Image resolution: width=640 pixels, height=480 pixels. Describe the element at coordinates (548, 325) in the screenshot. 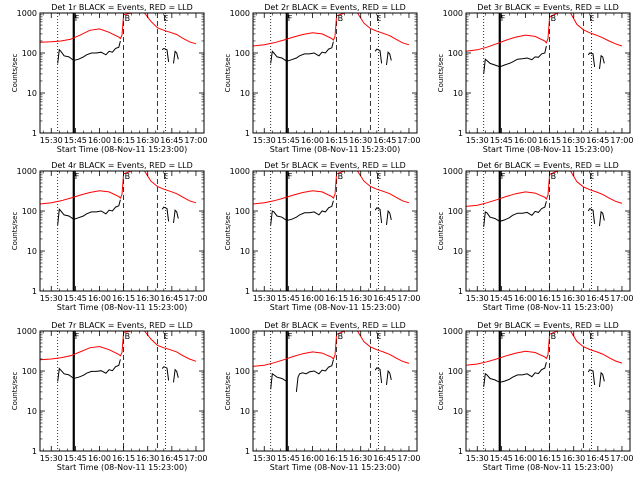

I see `chart-title: Det 9r BLACK = Events, RED = LLD` at that location.